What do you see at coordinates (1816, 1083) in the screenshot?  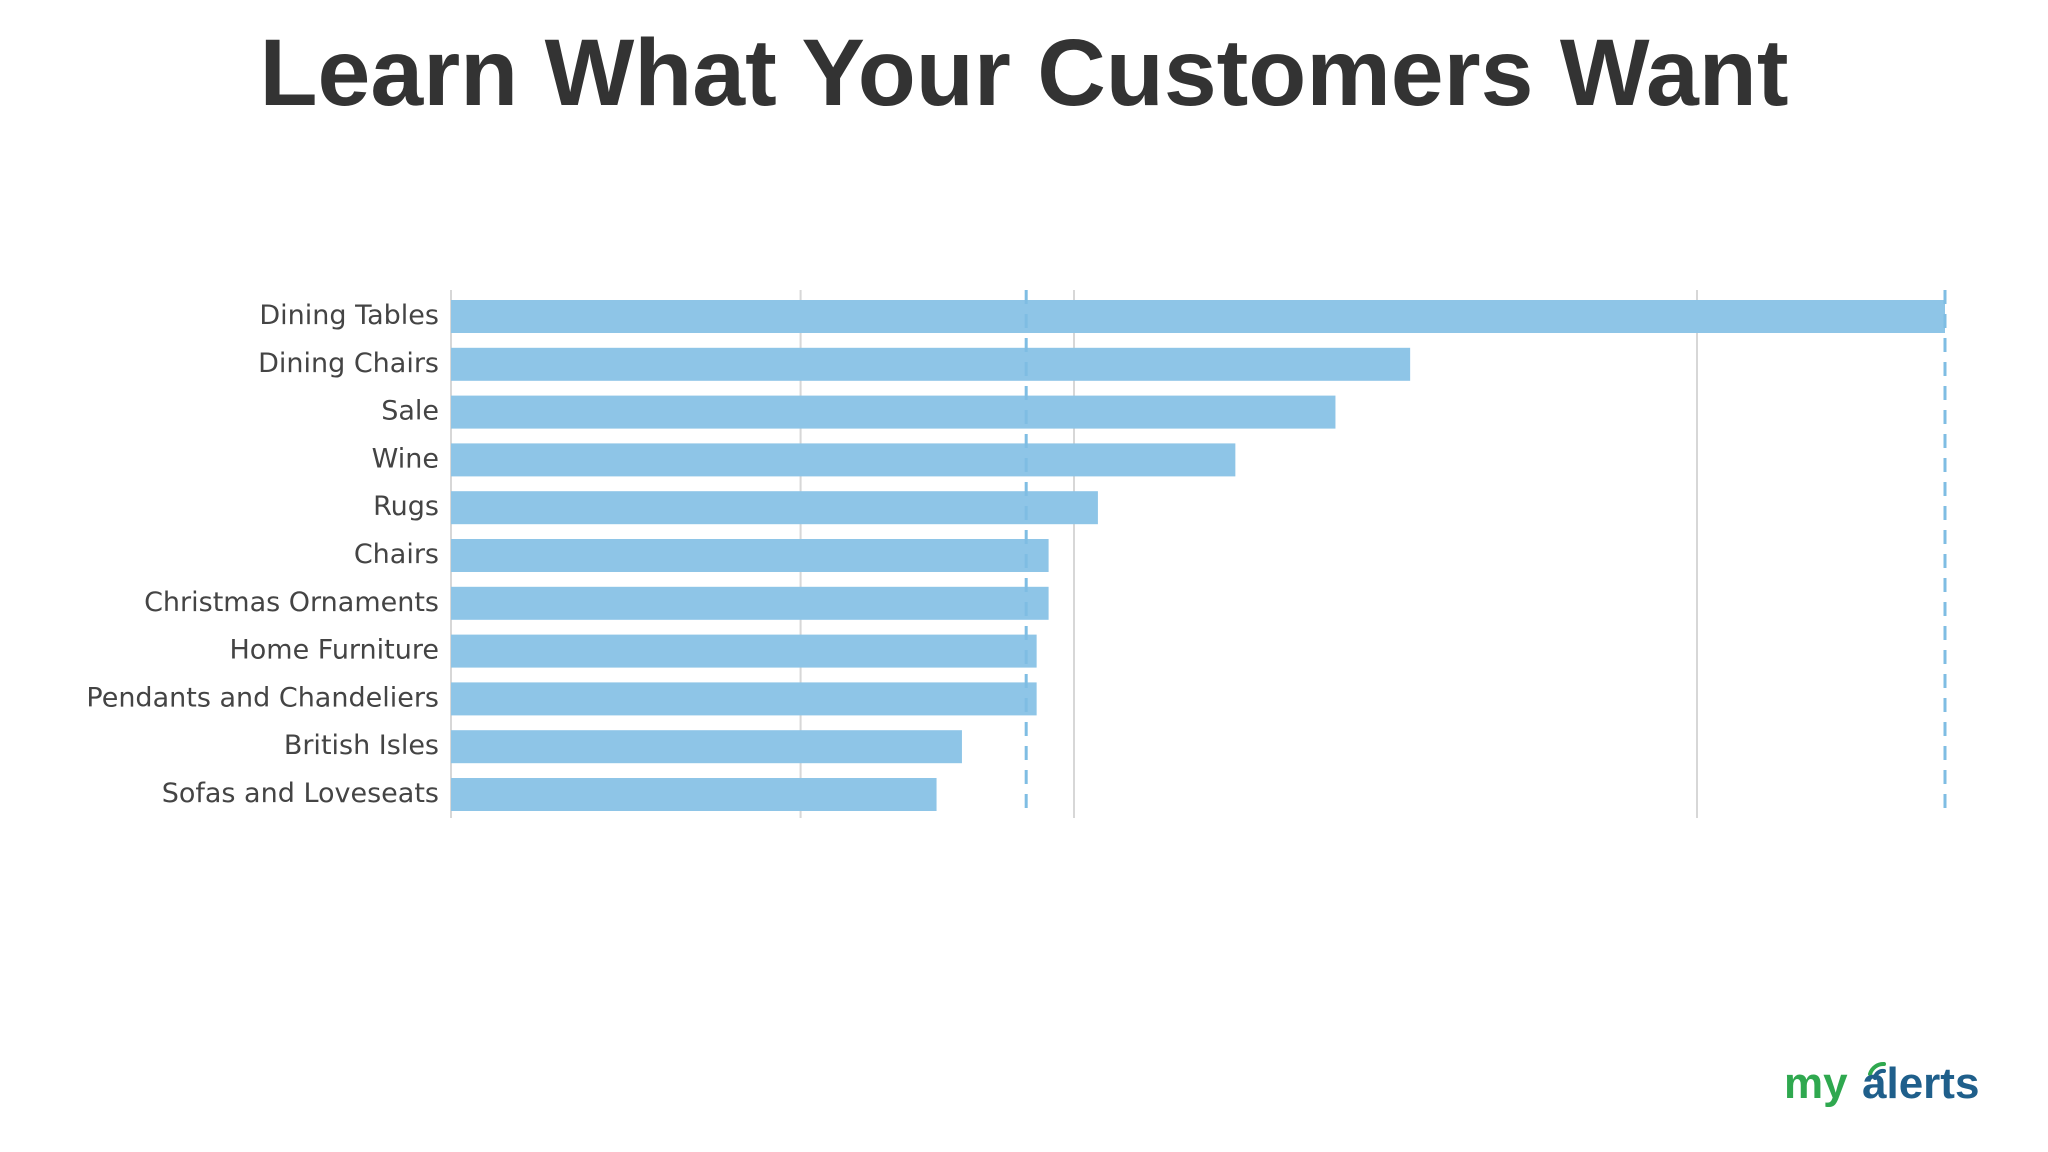 I see `logo-my-text: my` at bounding box center [1816, 1083].